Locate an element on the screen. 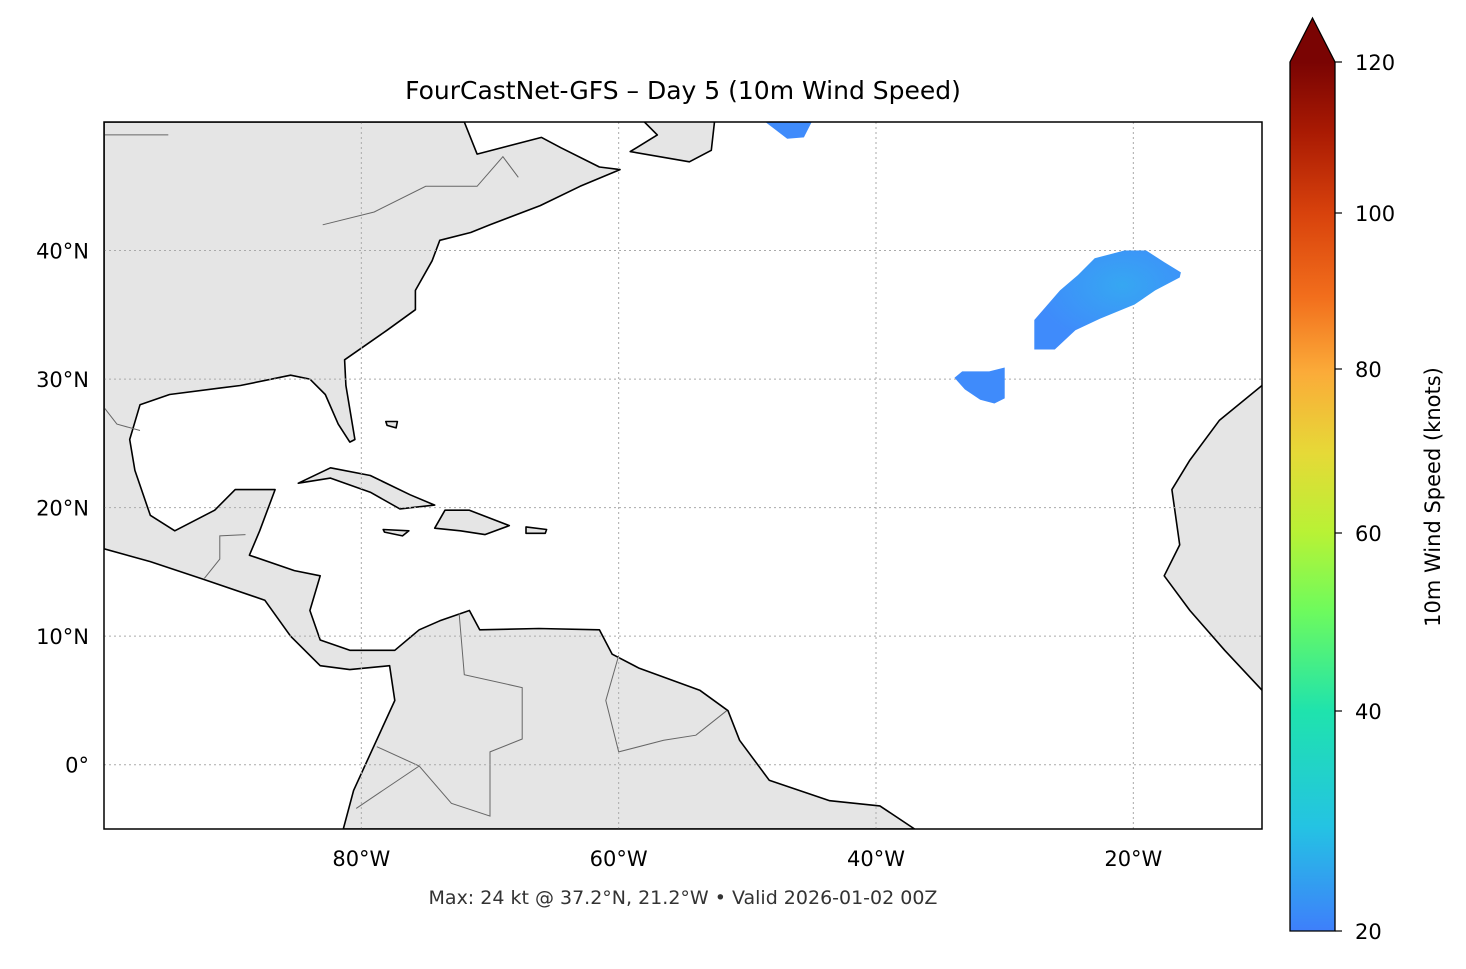  wind-region-secondary is located at coordinates (979, 385).